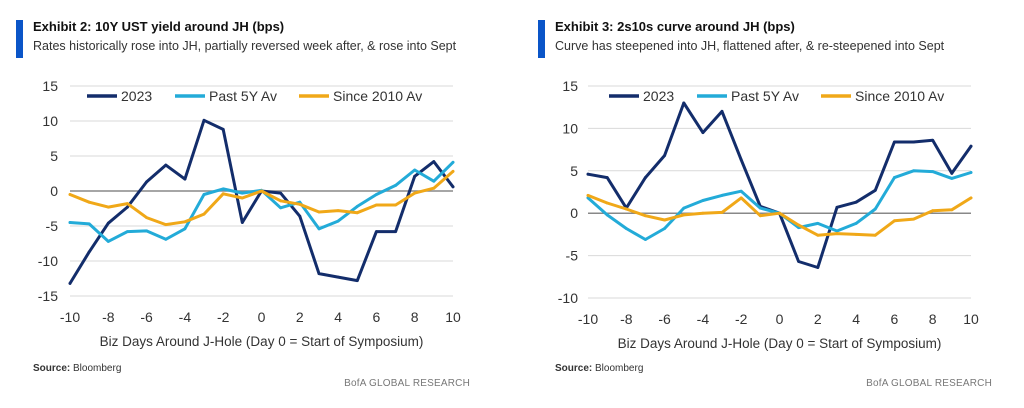 This screenshot has width=1024, height=408. What do you see at coordinates (929, 383) in the screenshot?
I see `brand-label: BofA GLOBAL RESEARCH` at bounding box center [929, 383].